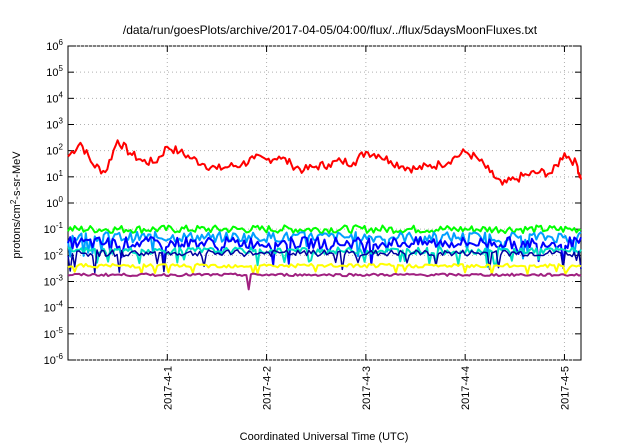  Describe the element at coordinates (54, 124) in the screenshot. I see `y-tick-label: 10³` at that location.